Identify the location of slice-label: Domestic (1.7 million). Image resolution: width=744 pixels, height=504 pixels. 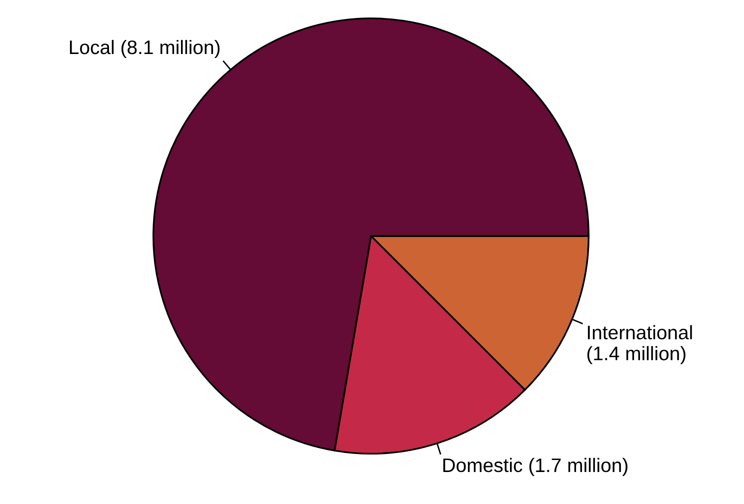
(535, 467).